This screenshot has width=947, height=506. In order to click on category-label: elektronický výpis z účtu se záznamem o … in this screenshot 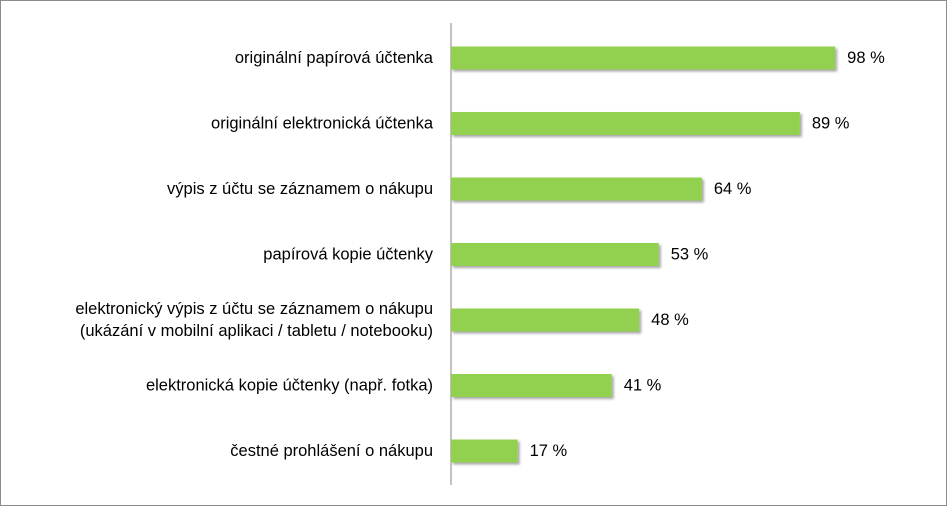, I will do `click(254, 309)`.